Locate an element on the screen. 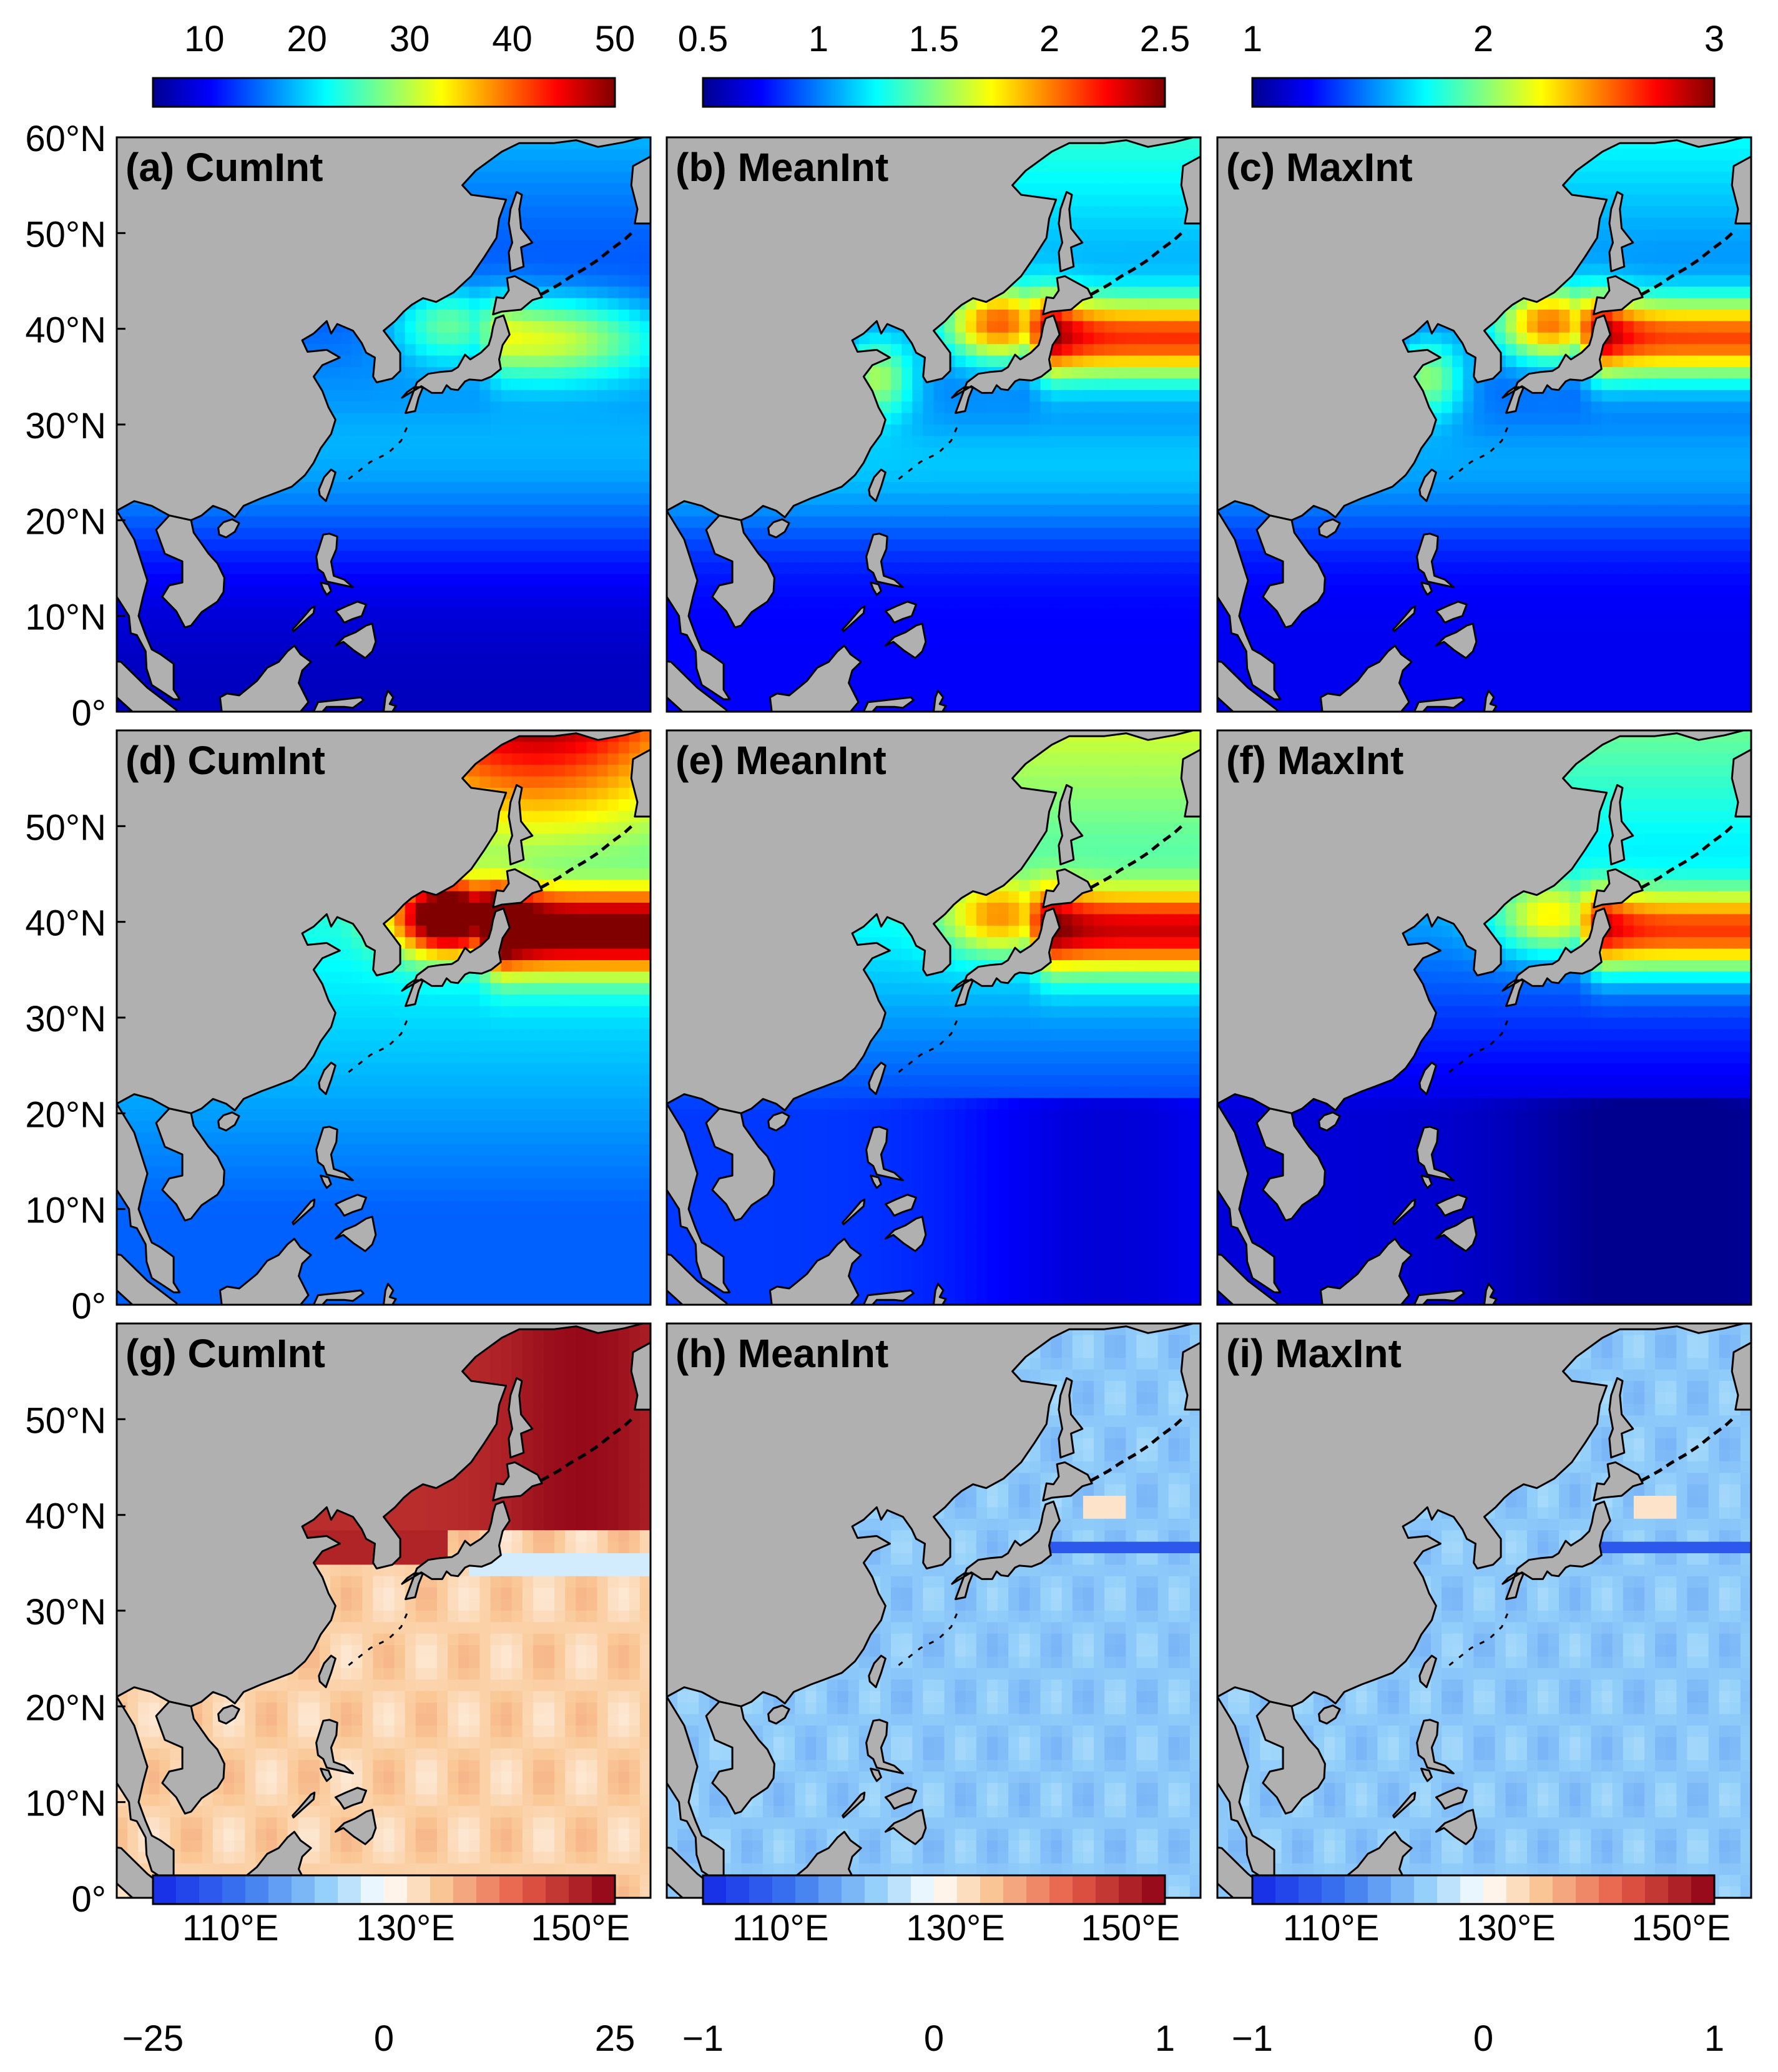  panel-label: (e) MeanInt is located at coordinates (781, 760).